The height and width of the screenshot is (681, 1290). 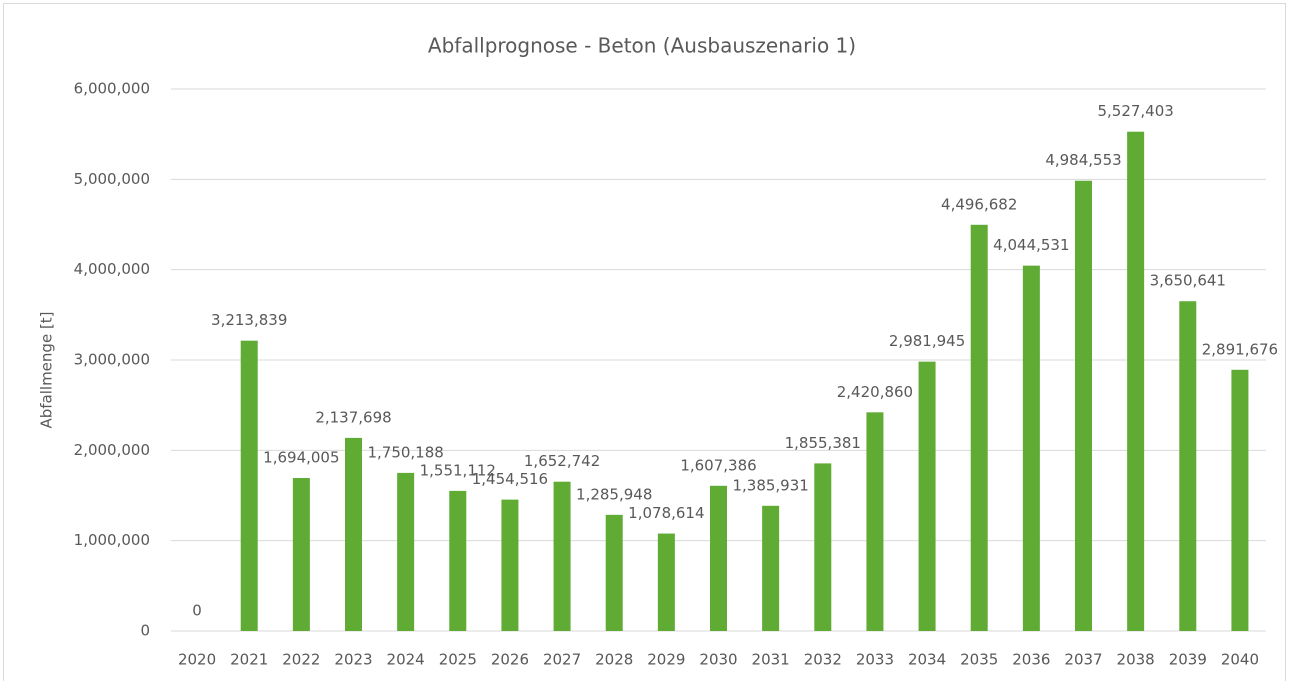 What do you see at coordinates (458, 660) in the screenshot?
I see `x-tick-label: 2025` at bounding box center [458, 660].